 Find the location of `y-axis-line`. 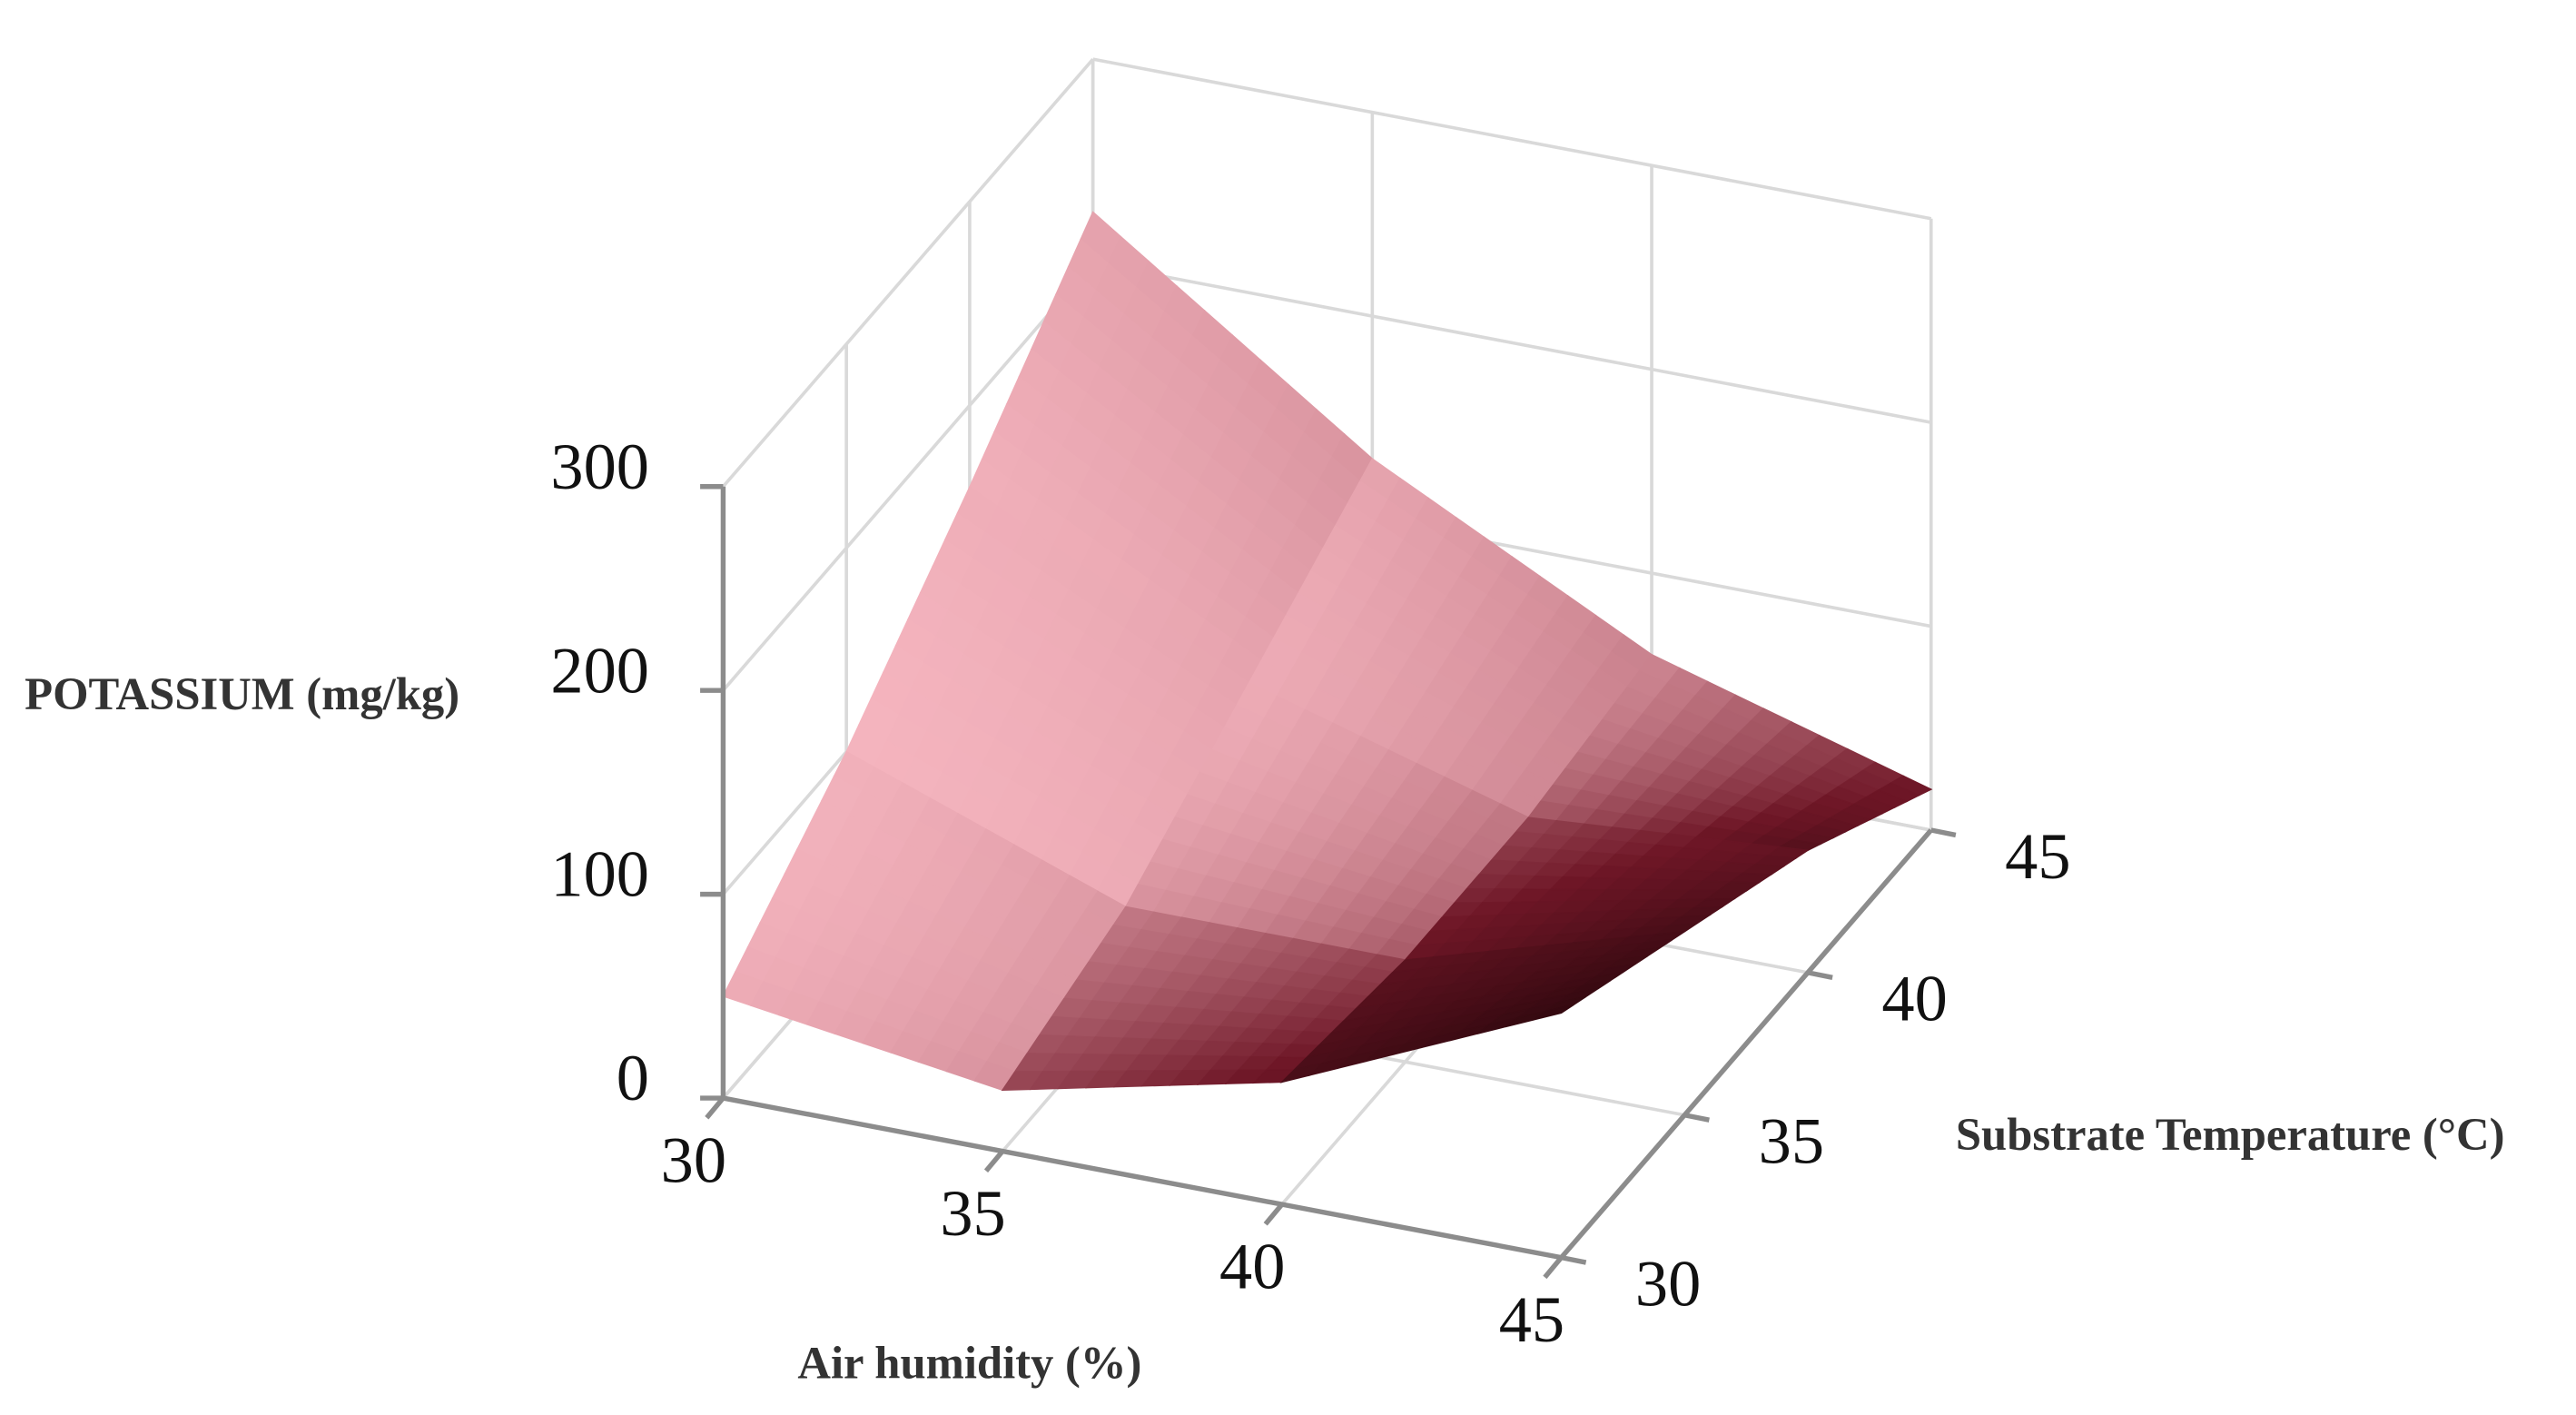

y-axis-line is located at coordinates (1746, 1044).